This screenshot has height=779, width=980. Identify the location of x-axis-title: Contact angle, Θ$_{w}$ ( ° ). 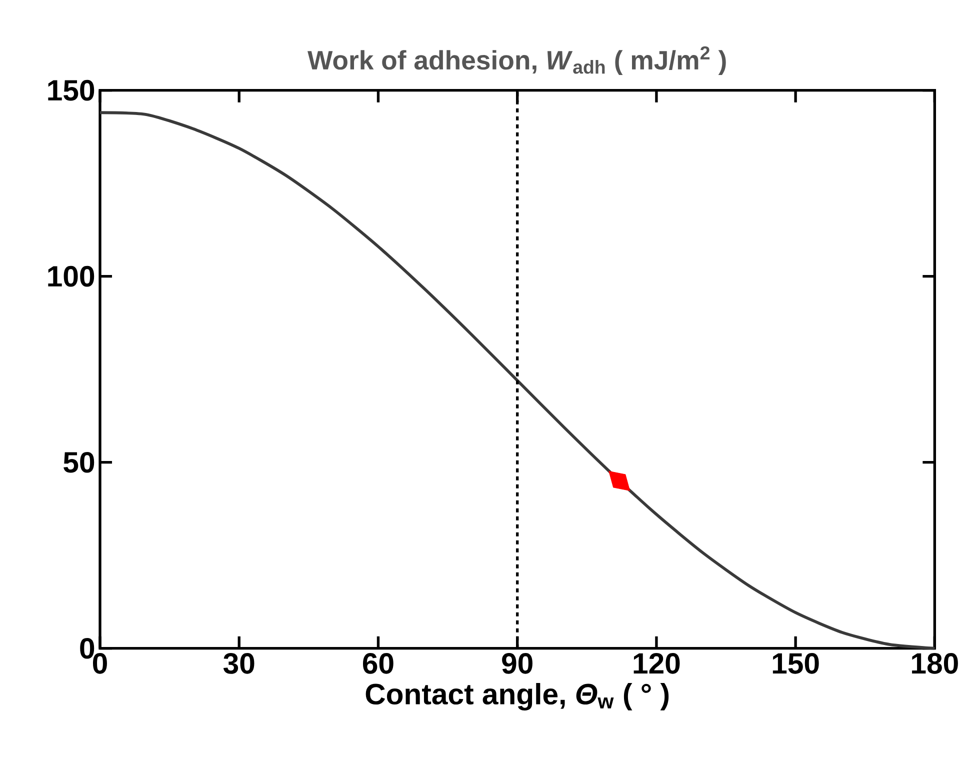
(517, 696).